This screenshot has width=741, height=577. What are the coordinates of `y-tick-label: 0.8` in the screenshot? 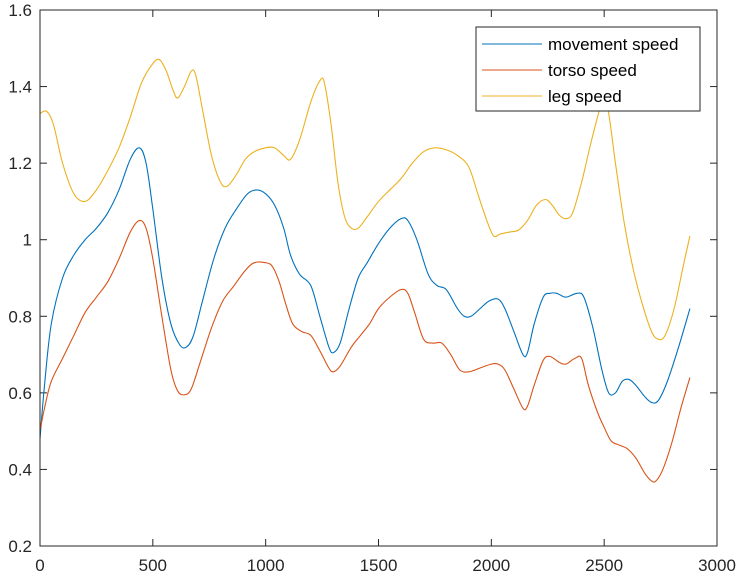 It's located at (20, 316).